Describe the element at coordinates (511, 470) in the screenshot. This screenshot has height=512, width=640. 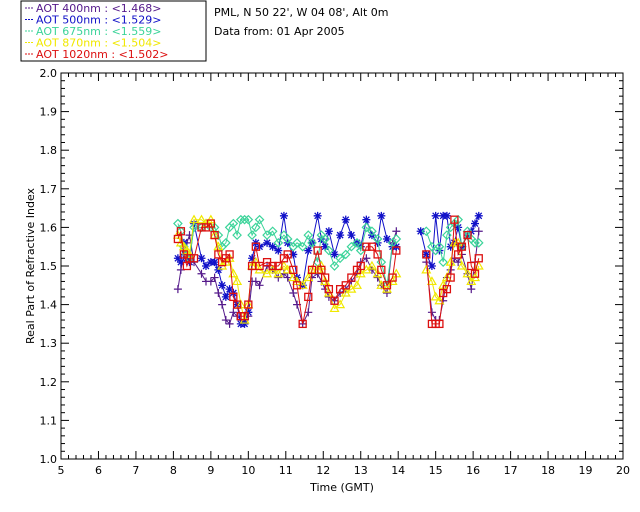
I see `x-tick-label: 17` at that location.